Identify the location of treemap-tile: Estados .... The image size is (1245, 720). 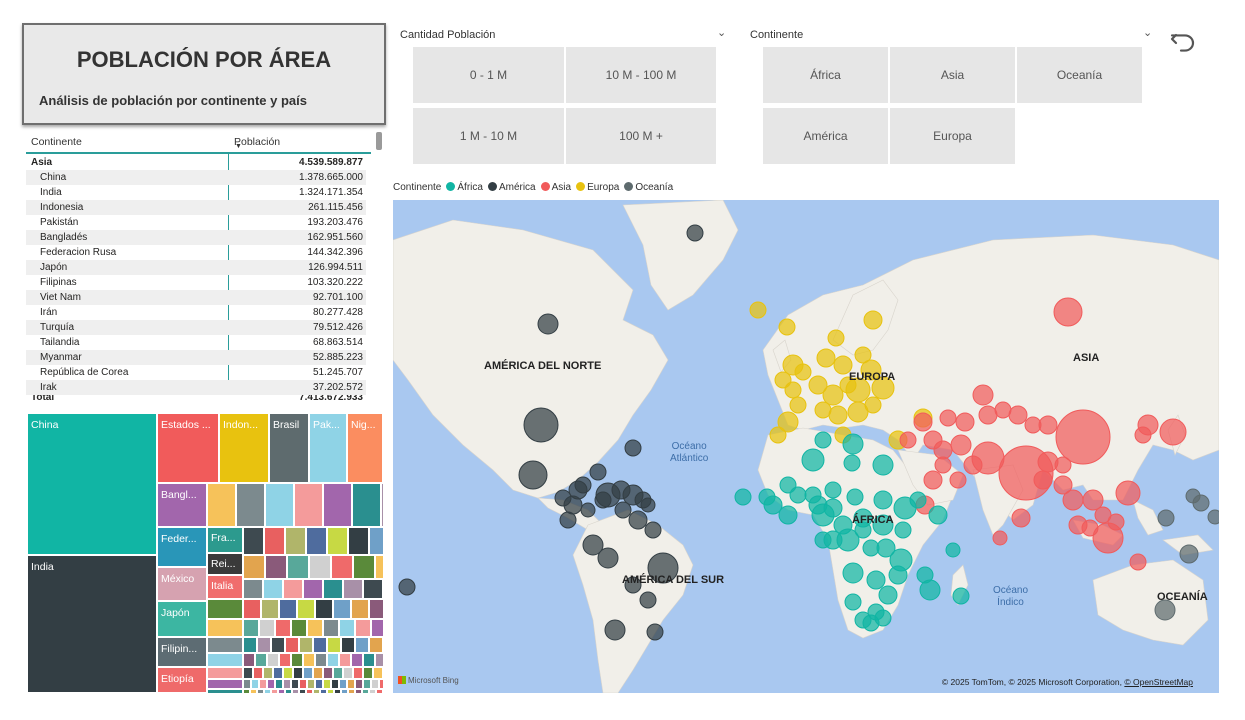
(188, 448).